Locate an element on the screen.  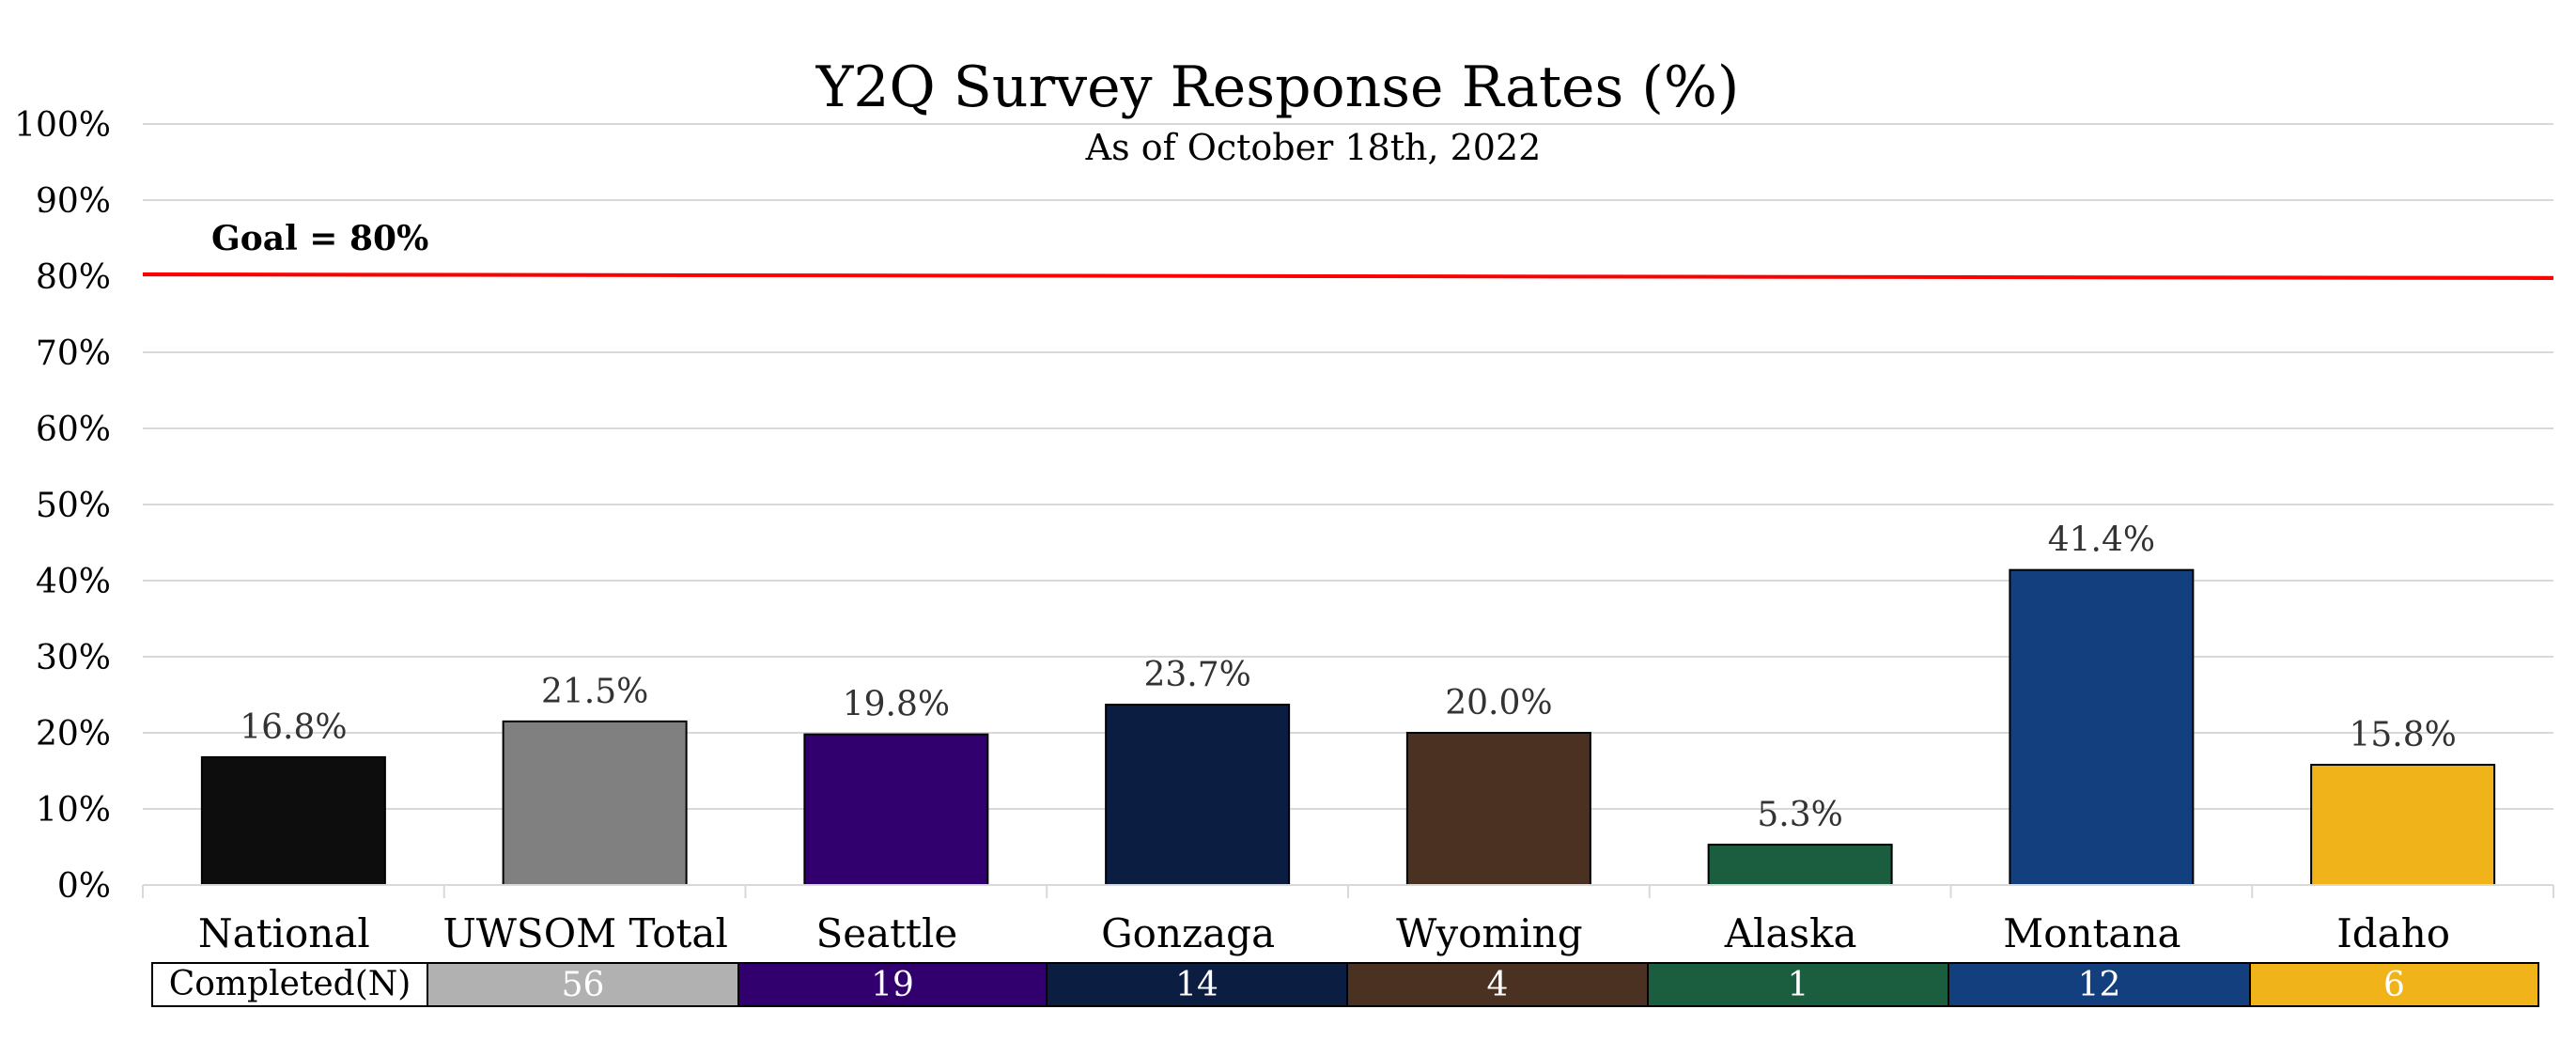
bar-value-label: 5.3% is located at coordinates (1800, 815).